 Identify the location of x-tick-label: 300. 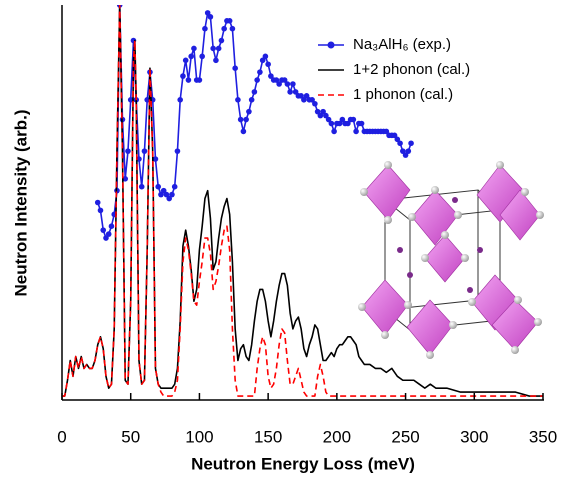
(474, 436).